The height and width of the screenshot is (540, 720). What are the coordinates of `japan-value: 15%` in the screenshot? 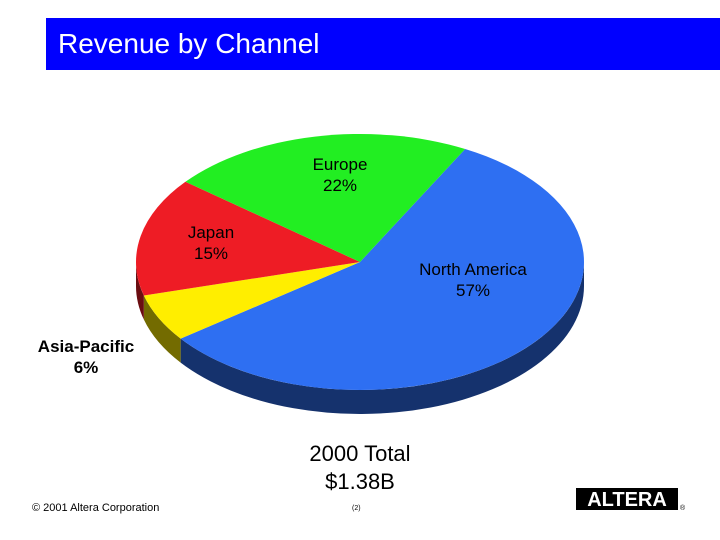 It's located at (211, 253).